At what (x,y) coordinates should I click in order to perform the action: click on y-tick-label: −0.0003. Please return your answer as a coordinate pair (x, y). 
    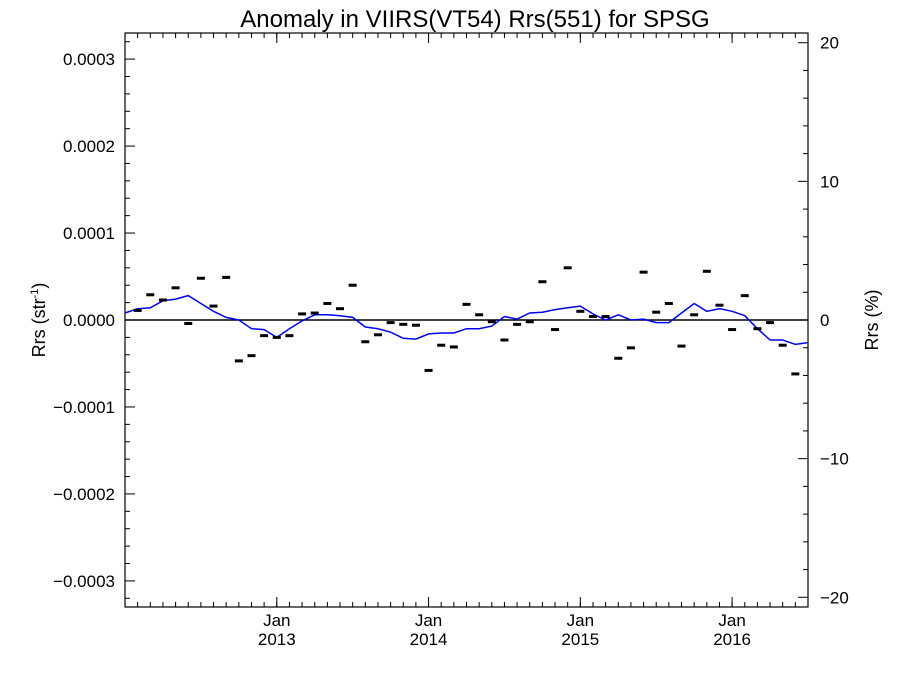
    Looking at the image, I should click on (84, 581).